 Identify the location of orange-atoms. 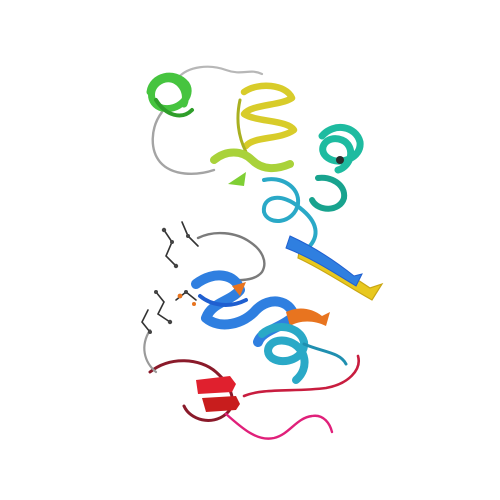
(186, 299).